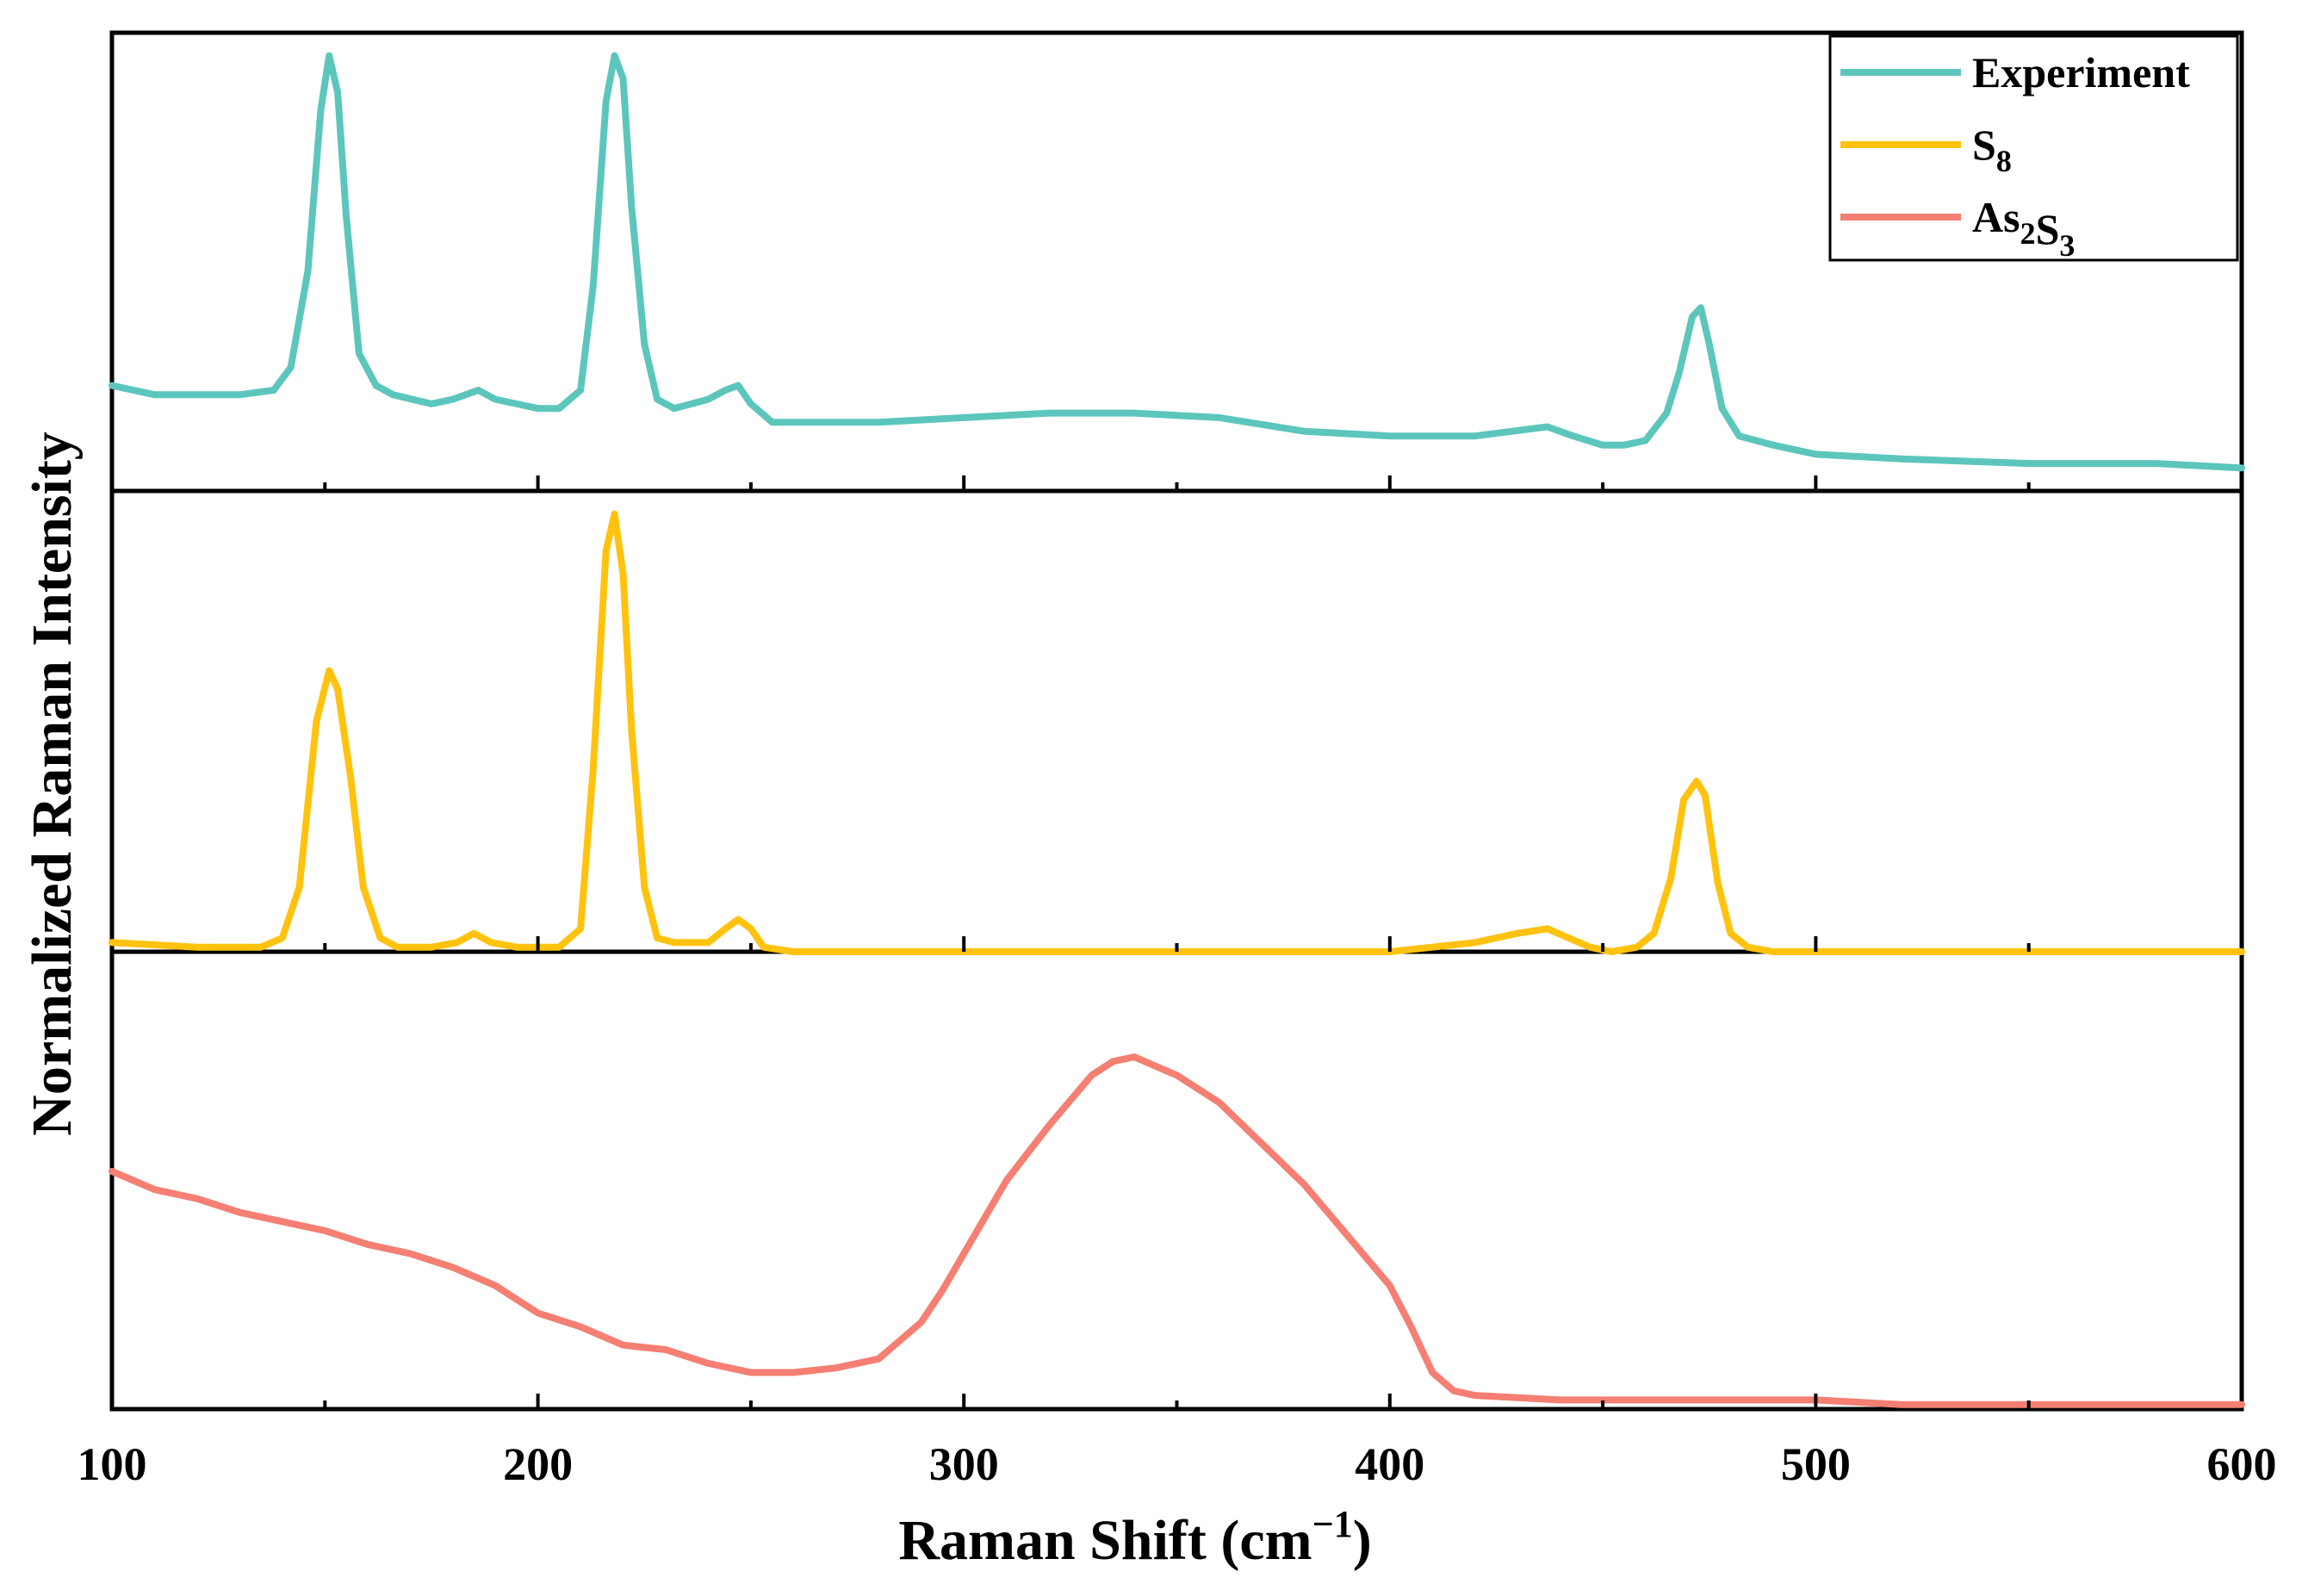 The image size is (2302, 1596). I want to click on x-axis-title-superscript: −1, so click(1332, 1524).